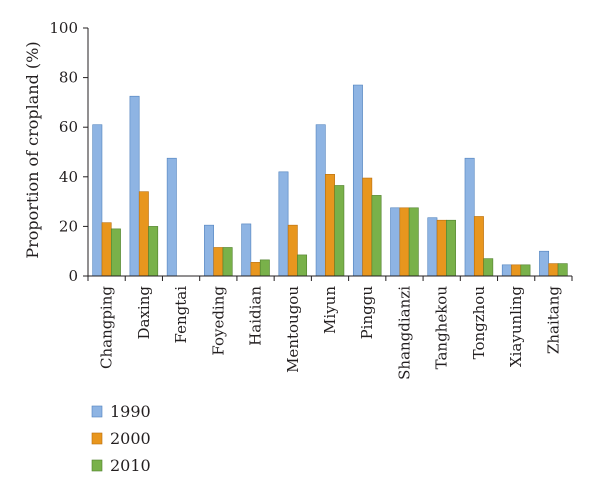 This screenshot has height=493, width=600. Describe the element at coordinates (134, 186) in the screenshot. I see `bar-daxing-1990` at that location.